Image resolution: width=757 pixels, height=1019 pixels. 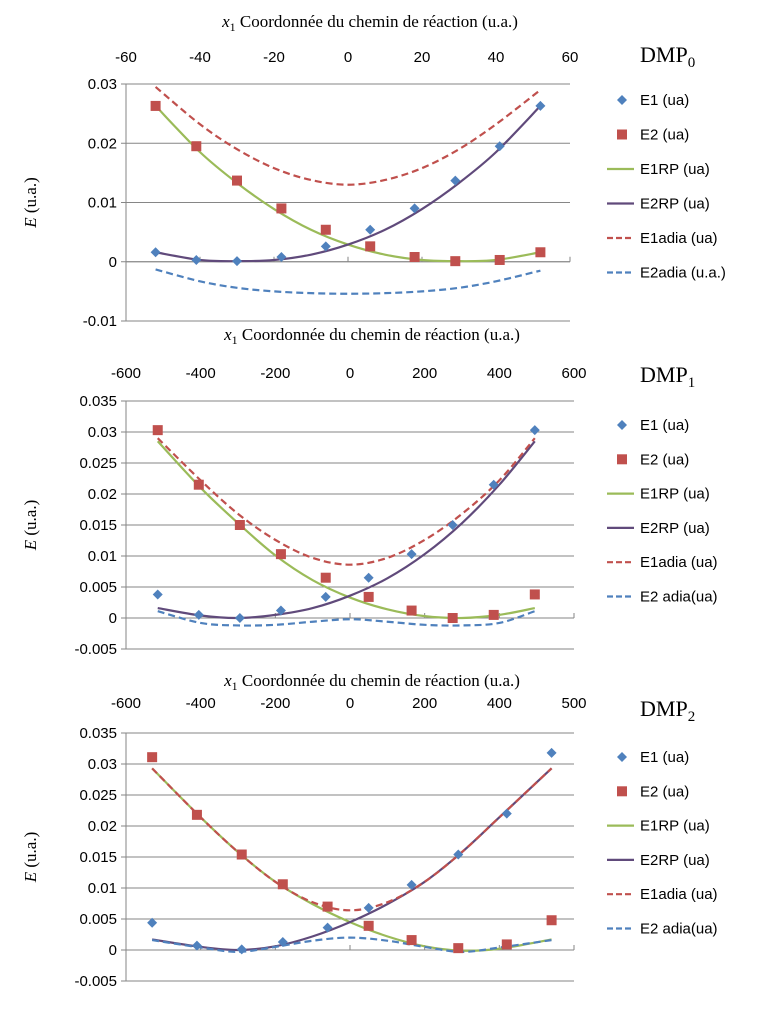 I want to click on y-tick-label: 0.015, so click(x=98, y=525).